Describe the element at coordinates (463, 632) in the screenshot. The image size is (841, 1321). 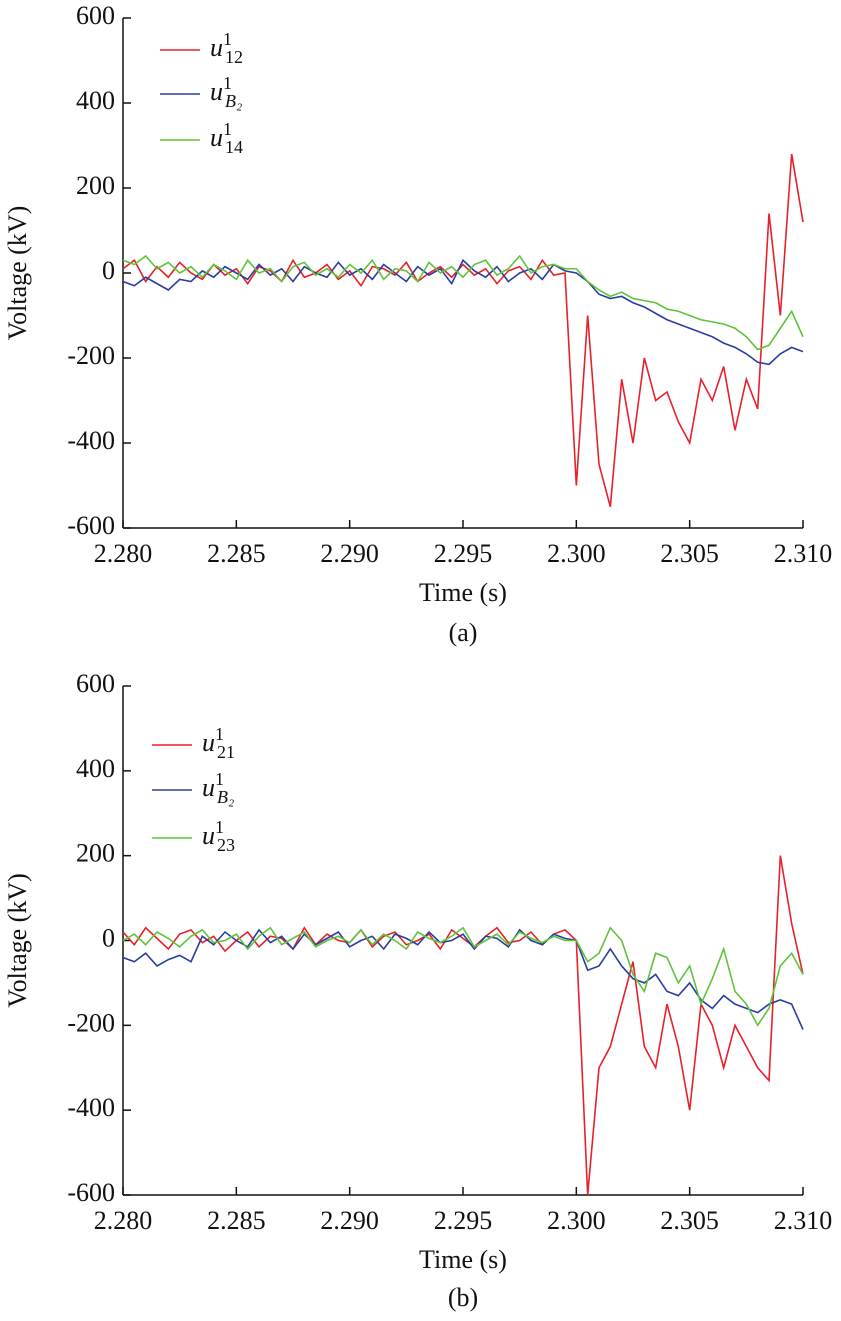
I see `caption: (a)` at that location.